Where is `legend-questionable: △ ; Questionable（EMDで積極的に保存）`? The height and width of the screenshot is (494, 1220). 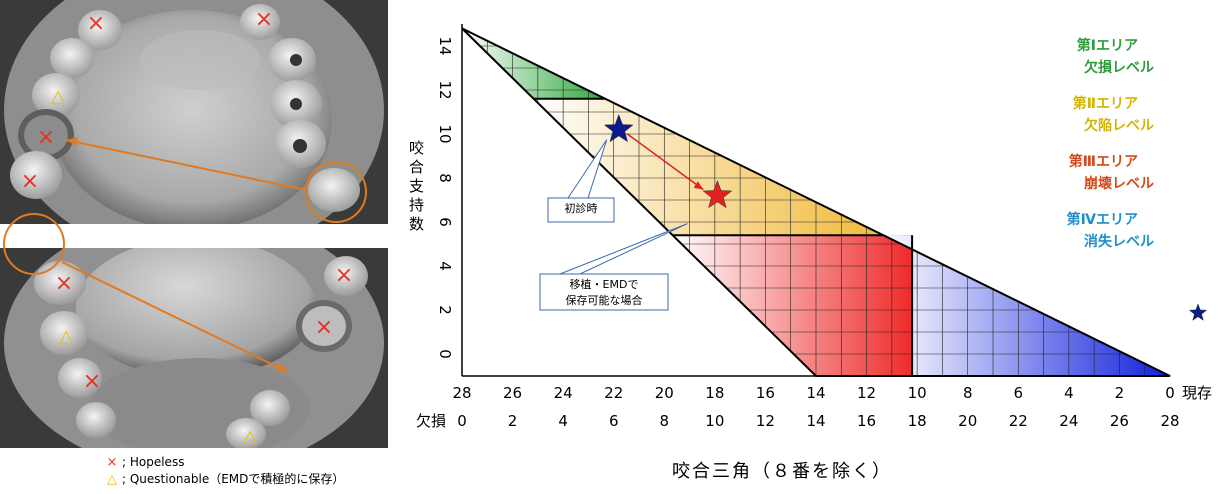
legend-questionable: △ ; Questionable（EMDで積極的に保存） is located at coordinates (224, 479).